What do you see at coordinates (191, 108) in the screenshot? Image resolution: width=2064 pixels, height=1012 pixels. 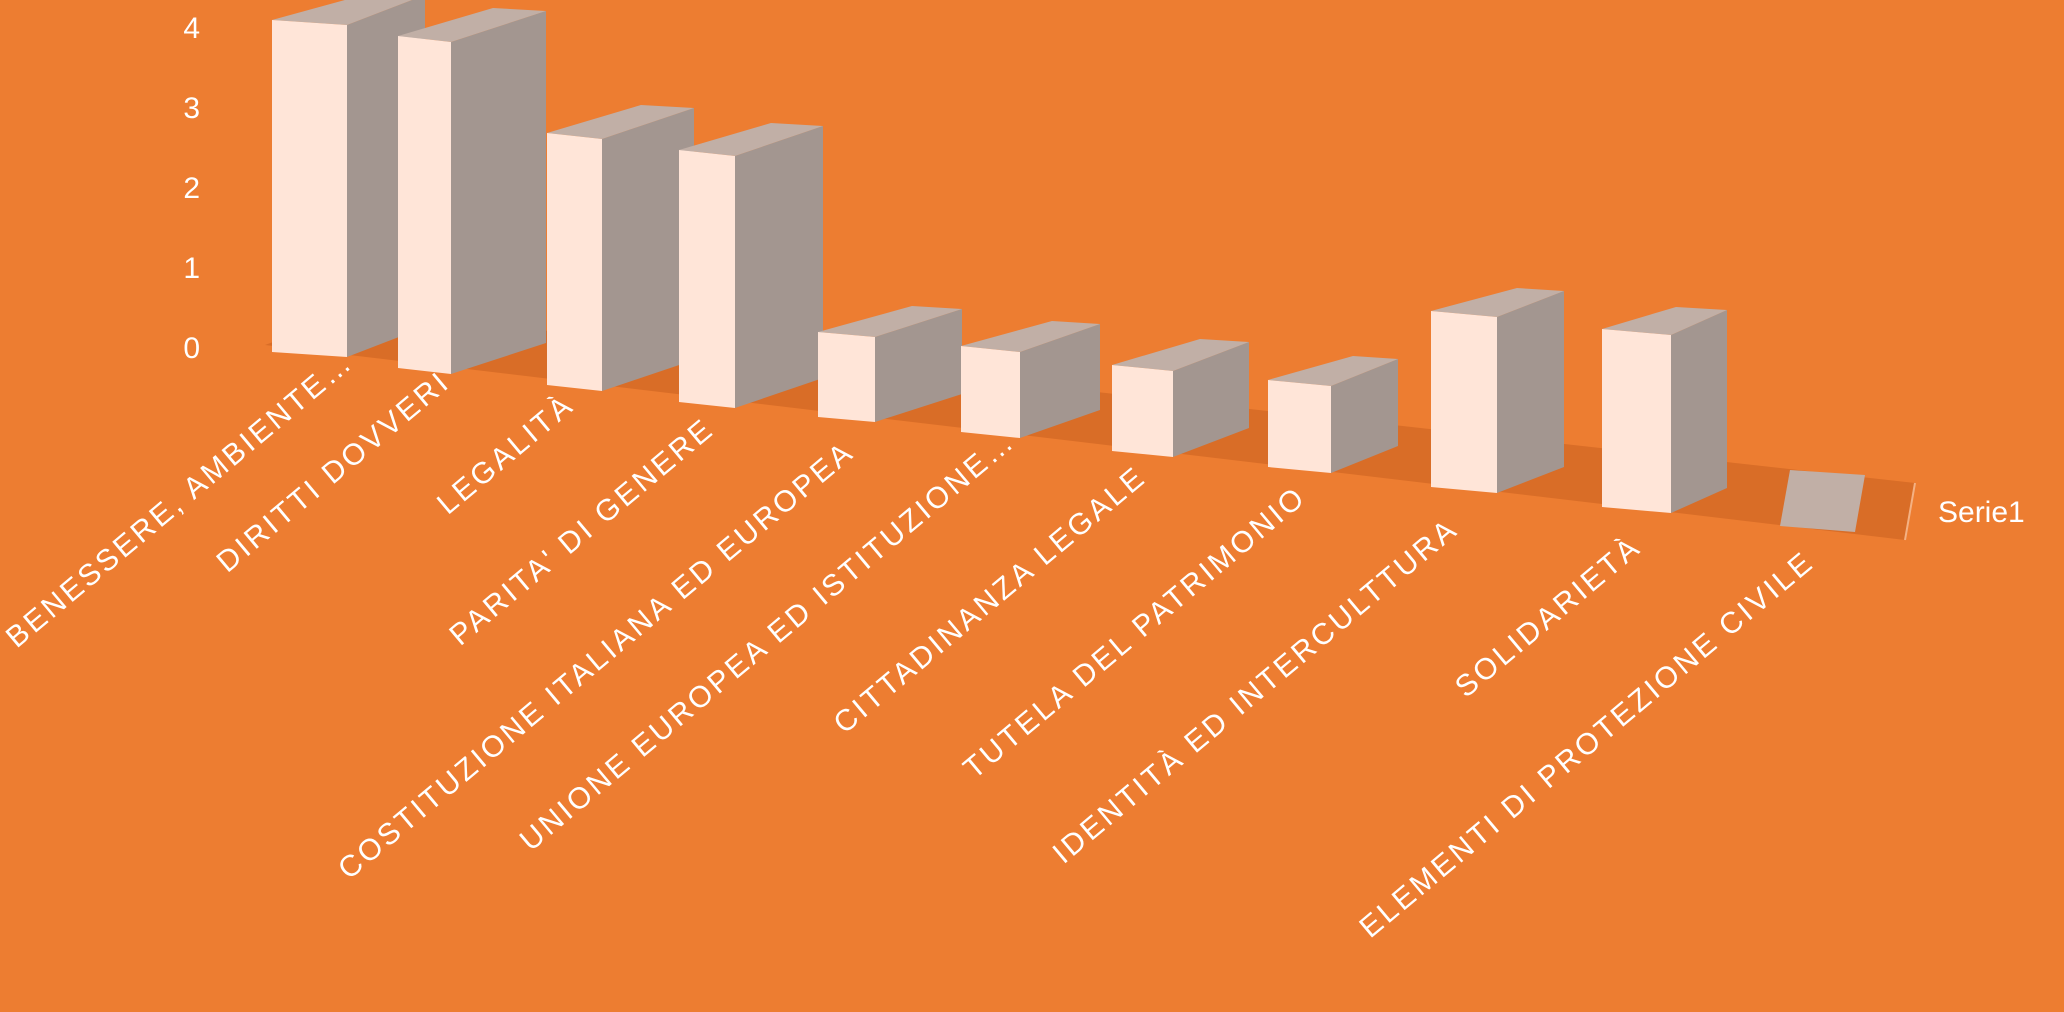 I see `y-tick-label: 3` at bounding box center [191, 108].